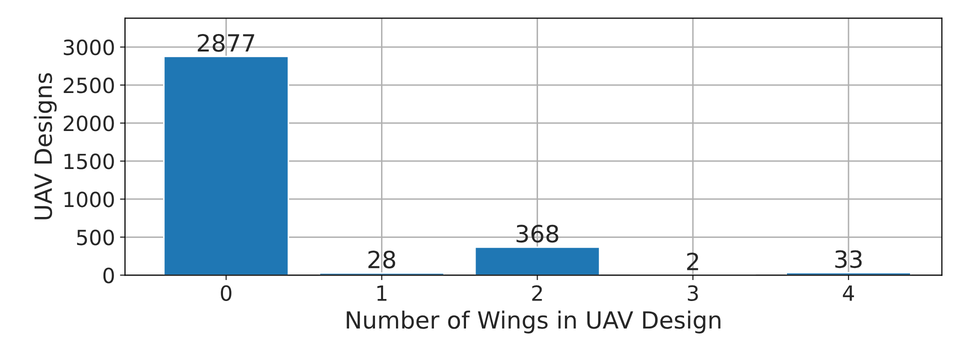 Image resolution: width=969 pixels, height=363 pixels. Describe the element at coordinates (89, 47) in the screenshot. I see `y-tick-label: 3000` at that location.